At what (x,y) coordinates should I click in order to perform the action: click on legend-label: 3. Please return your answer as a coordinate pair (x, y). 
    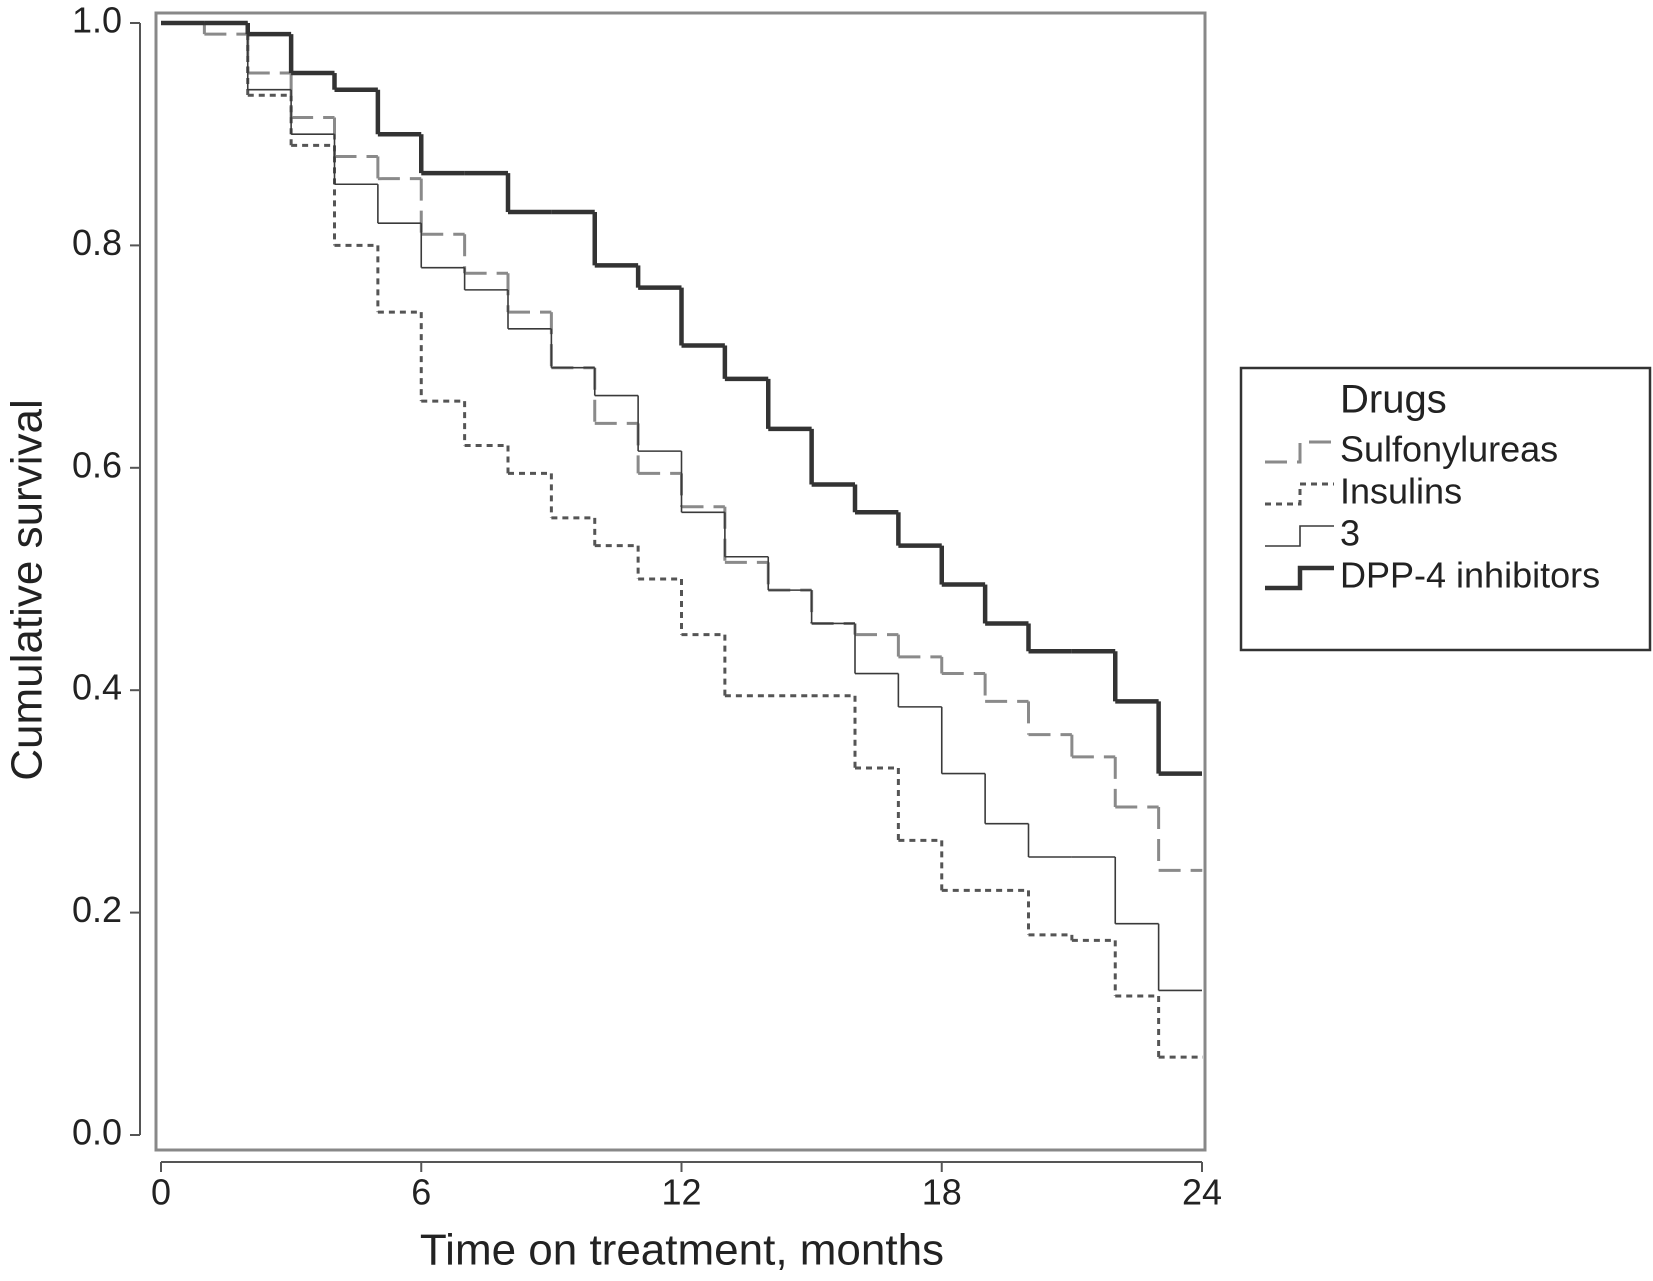
    Looking at the image, I should click on (1350, 533).